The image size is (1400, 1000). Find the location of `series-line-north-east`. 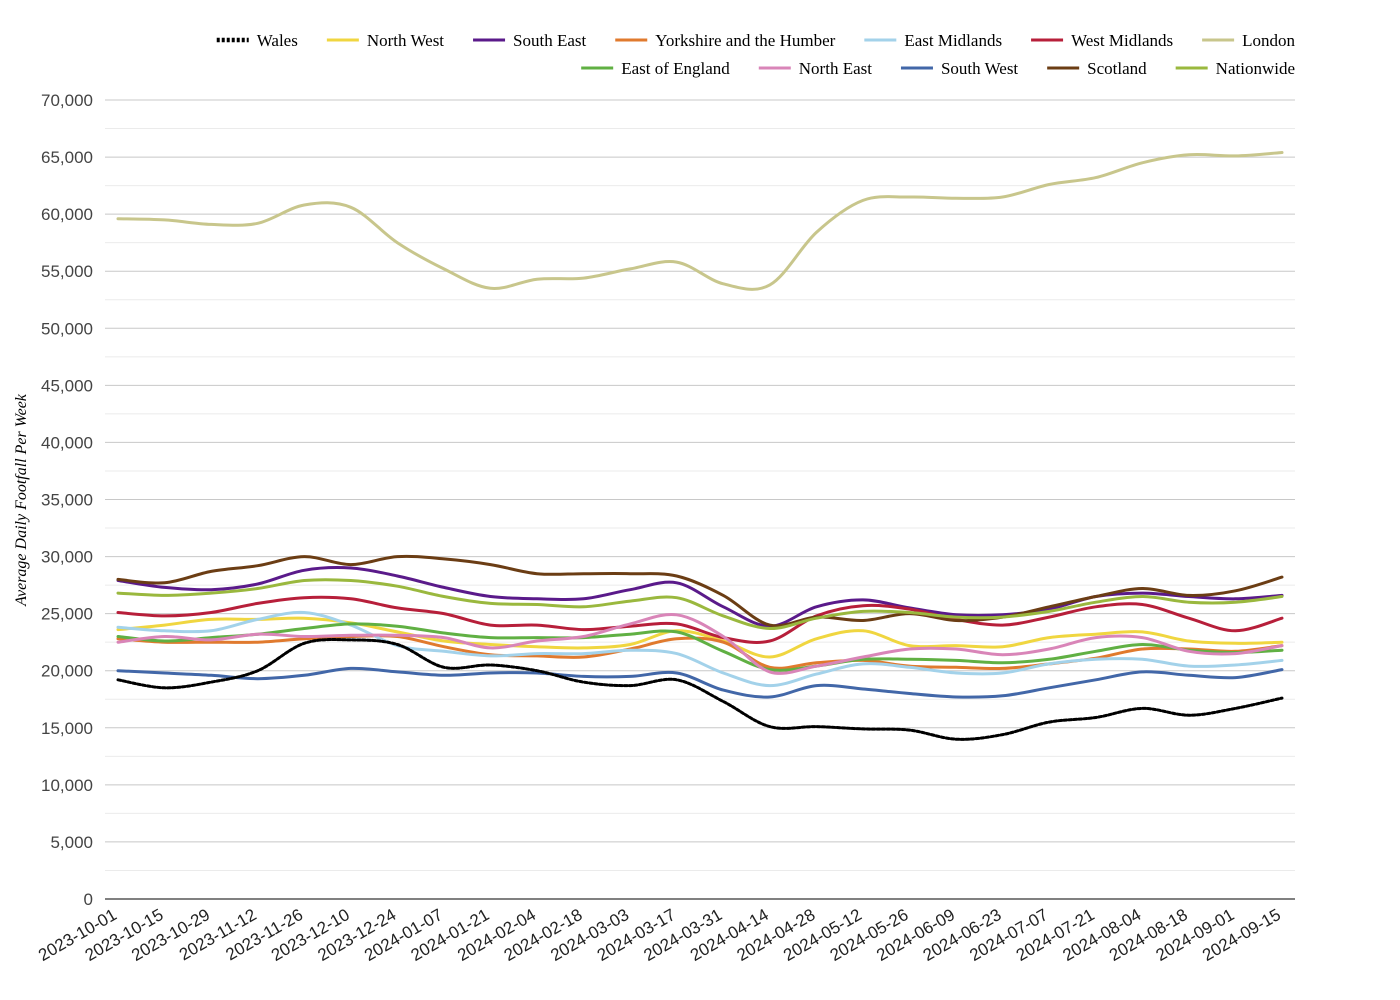

series-line-north-east is located at coordinates (700, 643).